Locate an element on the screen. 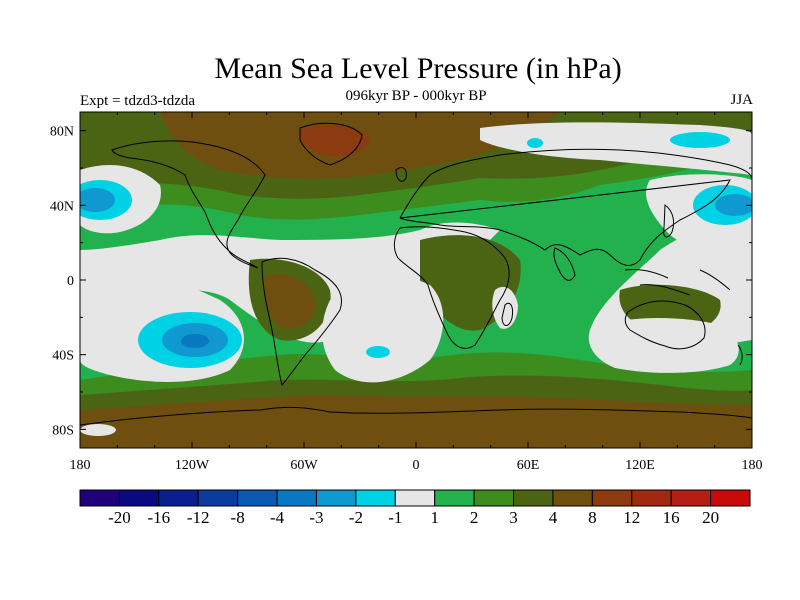 The width and height of the screenshot is (800, 600). lat-label: 80S is located at coordinates (63, 430).